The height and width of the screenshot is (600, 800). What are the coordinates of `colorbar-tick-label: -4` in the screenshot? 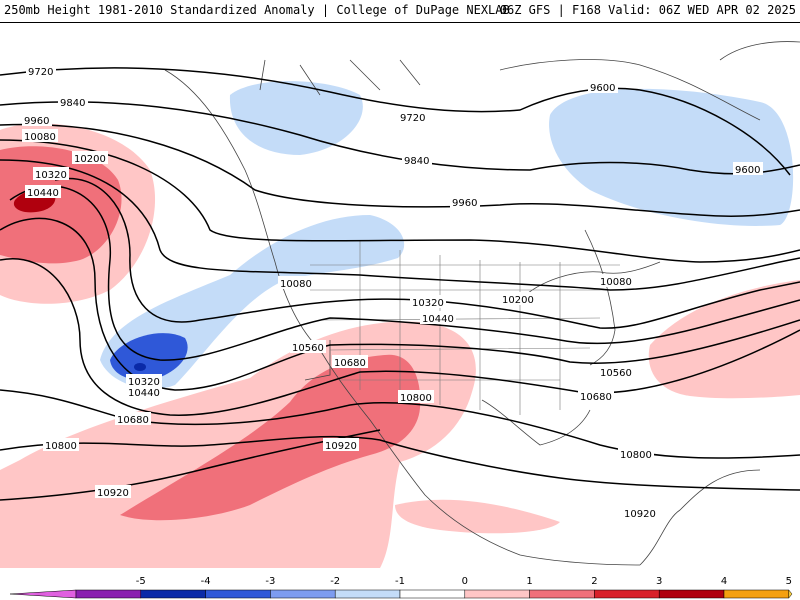 It's located at (206, 581).